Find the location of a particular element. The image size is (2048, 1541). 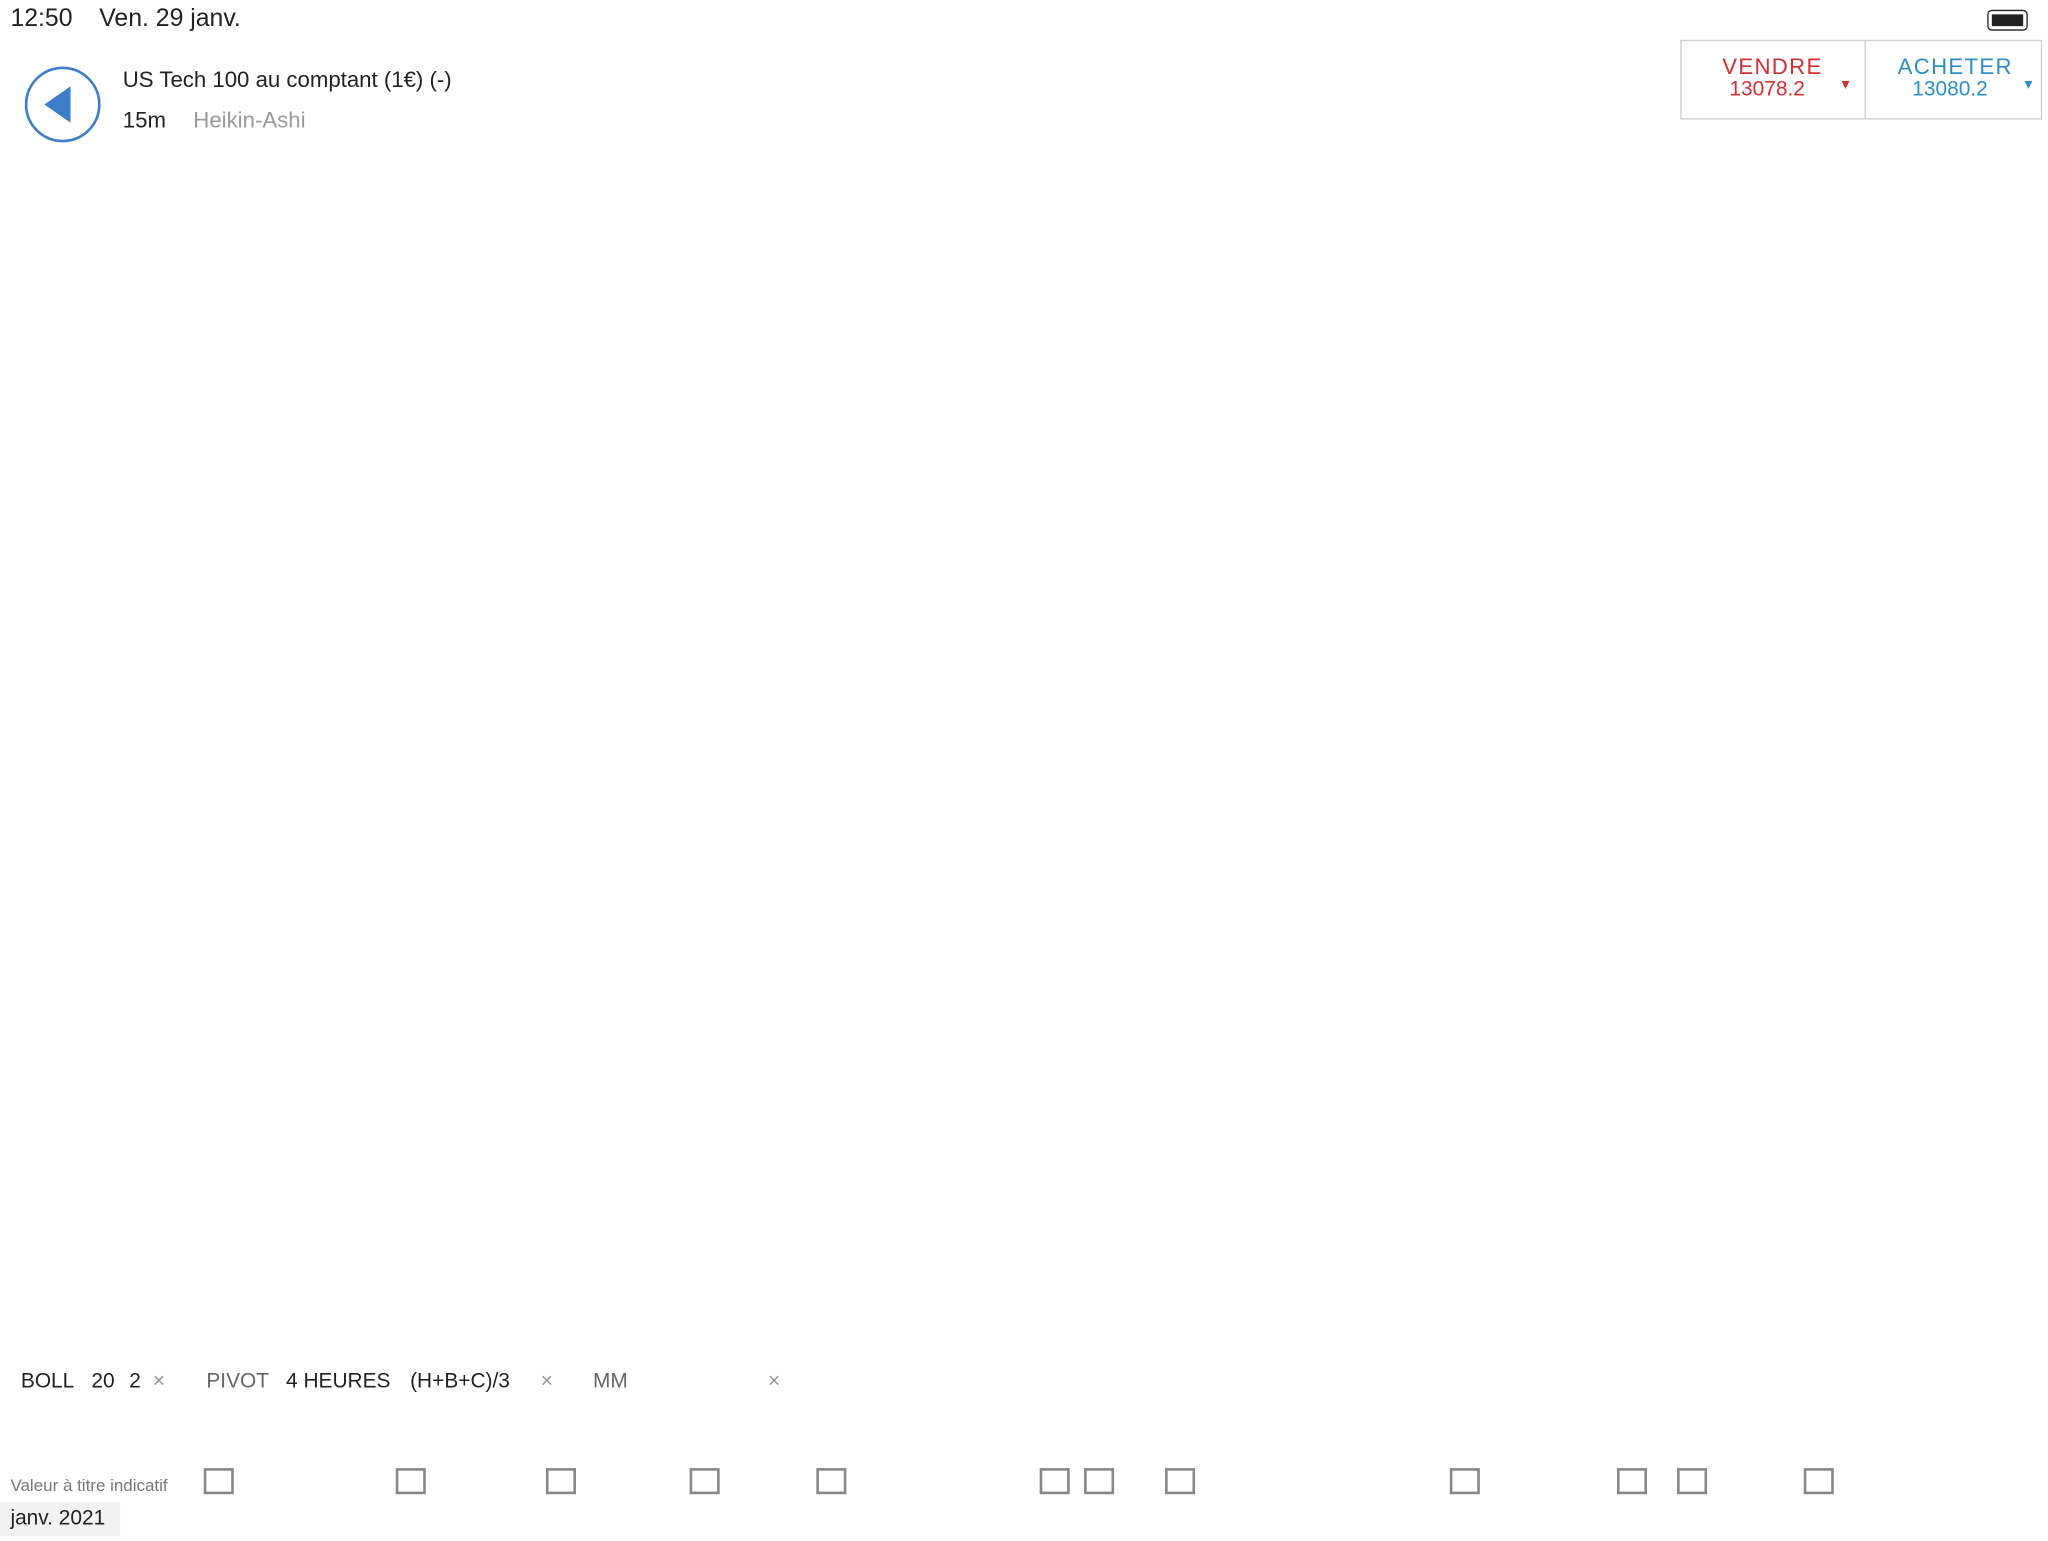

legend-pivot-formula: (H+B+C)/3 is located at coordinates (460, 1380).